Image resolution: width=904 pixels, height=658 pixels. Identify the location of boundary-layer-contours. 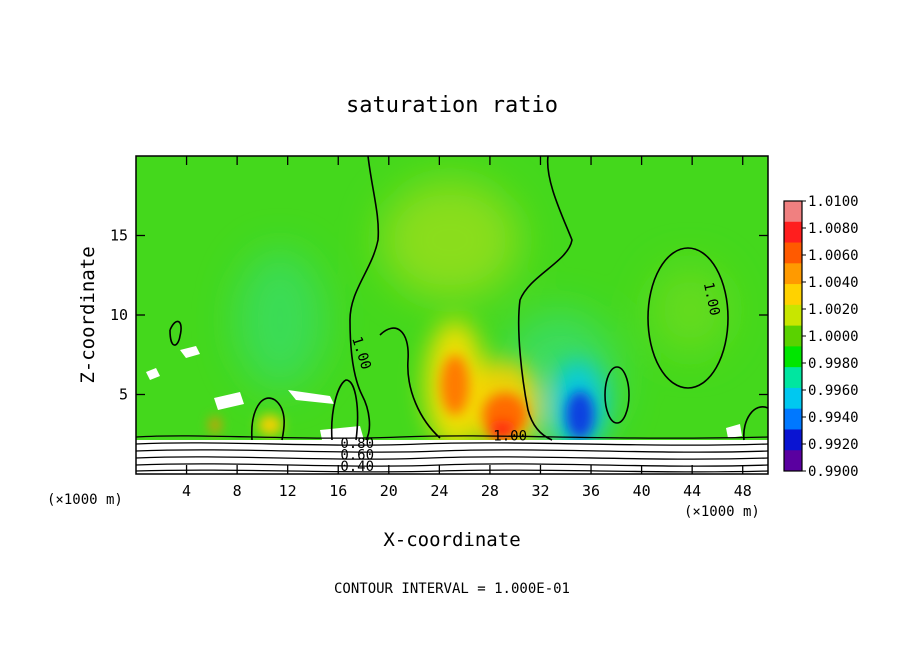
(452, 454).